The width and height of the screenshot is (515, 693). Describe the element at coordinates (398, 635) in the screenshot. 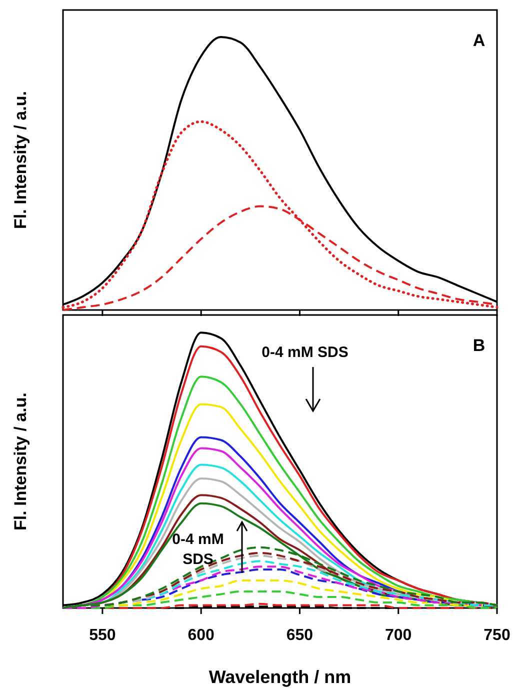

I see `x-tick-label: 700` at that location.